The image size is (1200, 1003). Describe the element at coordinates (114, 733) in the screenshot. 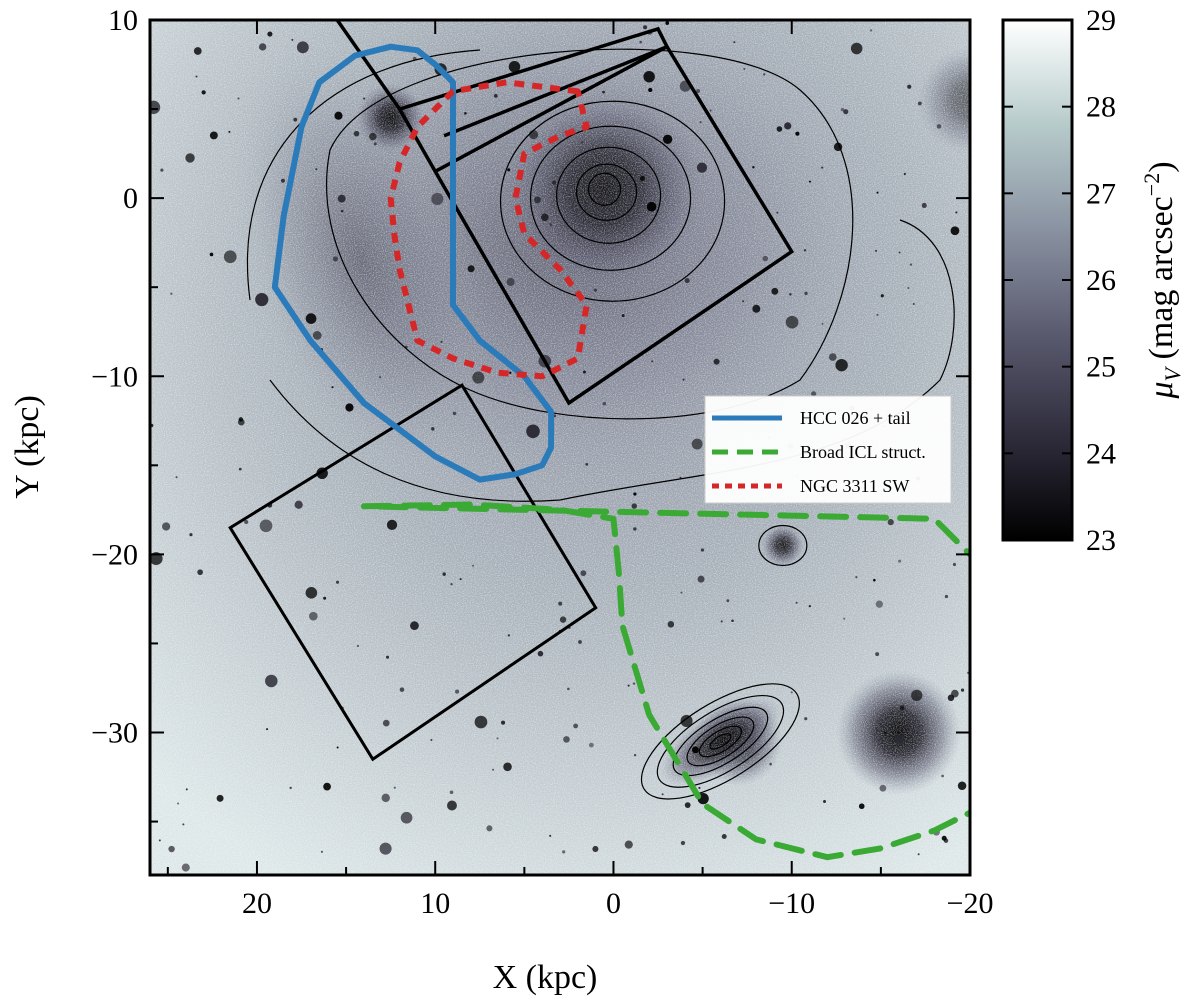

I see `y-tick-label: −30` at that location.